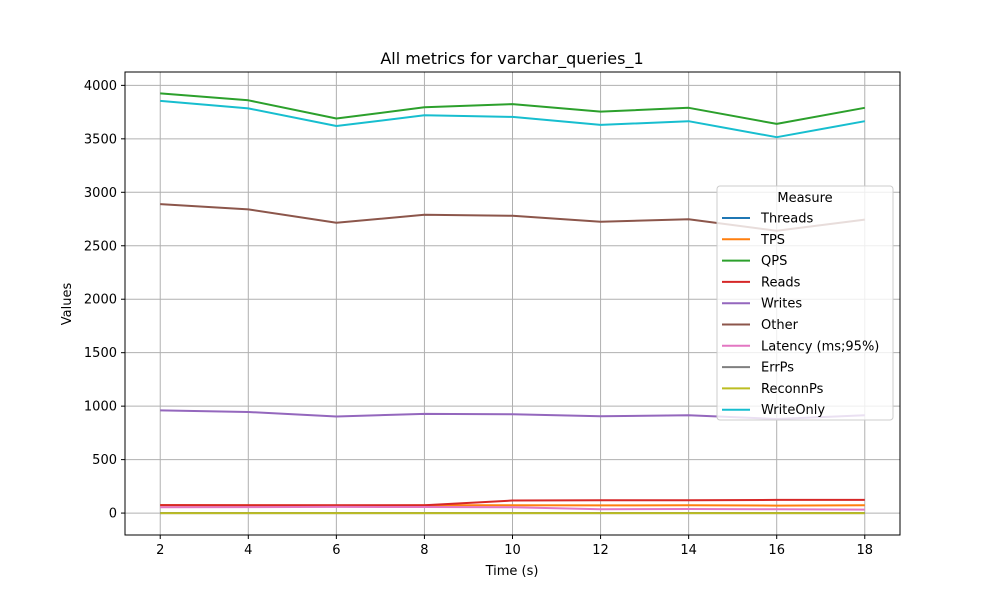 This screenshot has height=600, width=1000. What do you see at coordinates (781, 282) in the screenshot?
I see `legend-label-reads: Reads` at bounding box center [781, 282].